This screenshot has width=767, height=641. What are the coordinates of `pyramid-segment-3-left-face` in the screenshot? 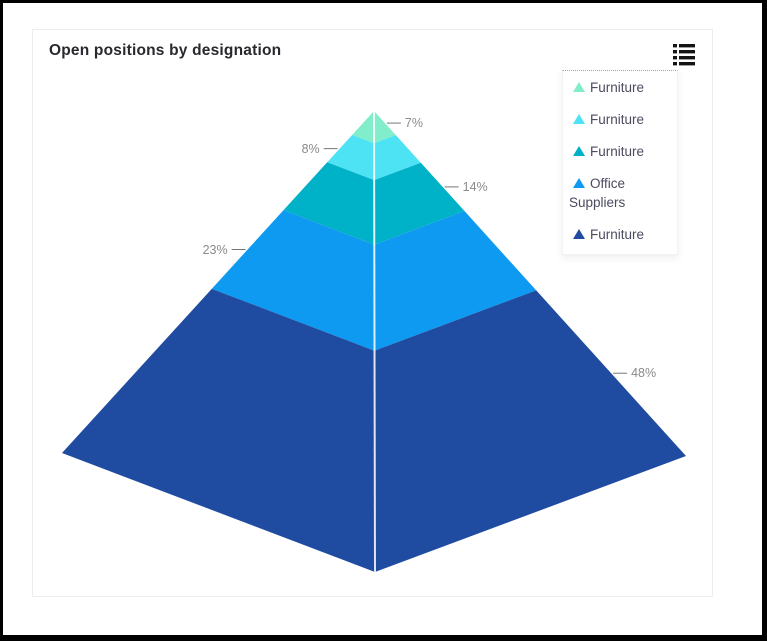 It's located at (293, 280).